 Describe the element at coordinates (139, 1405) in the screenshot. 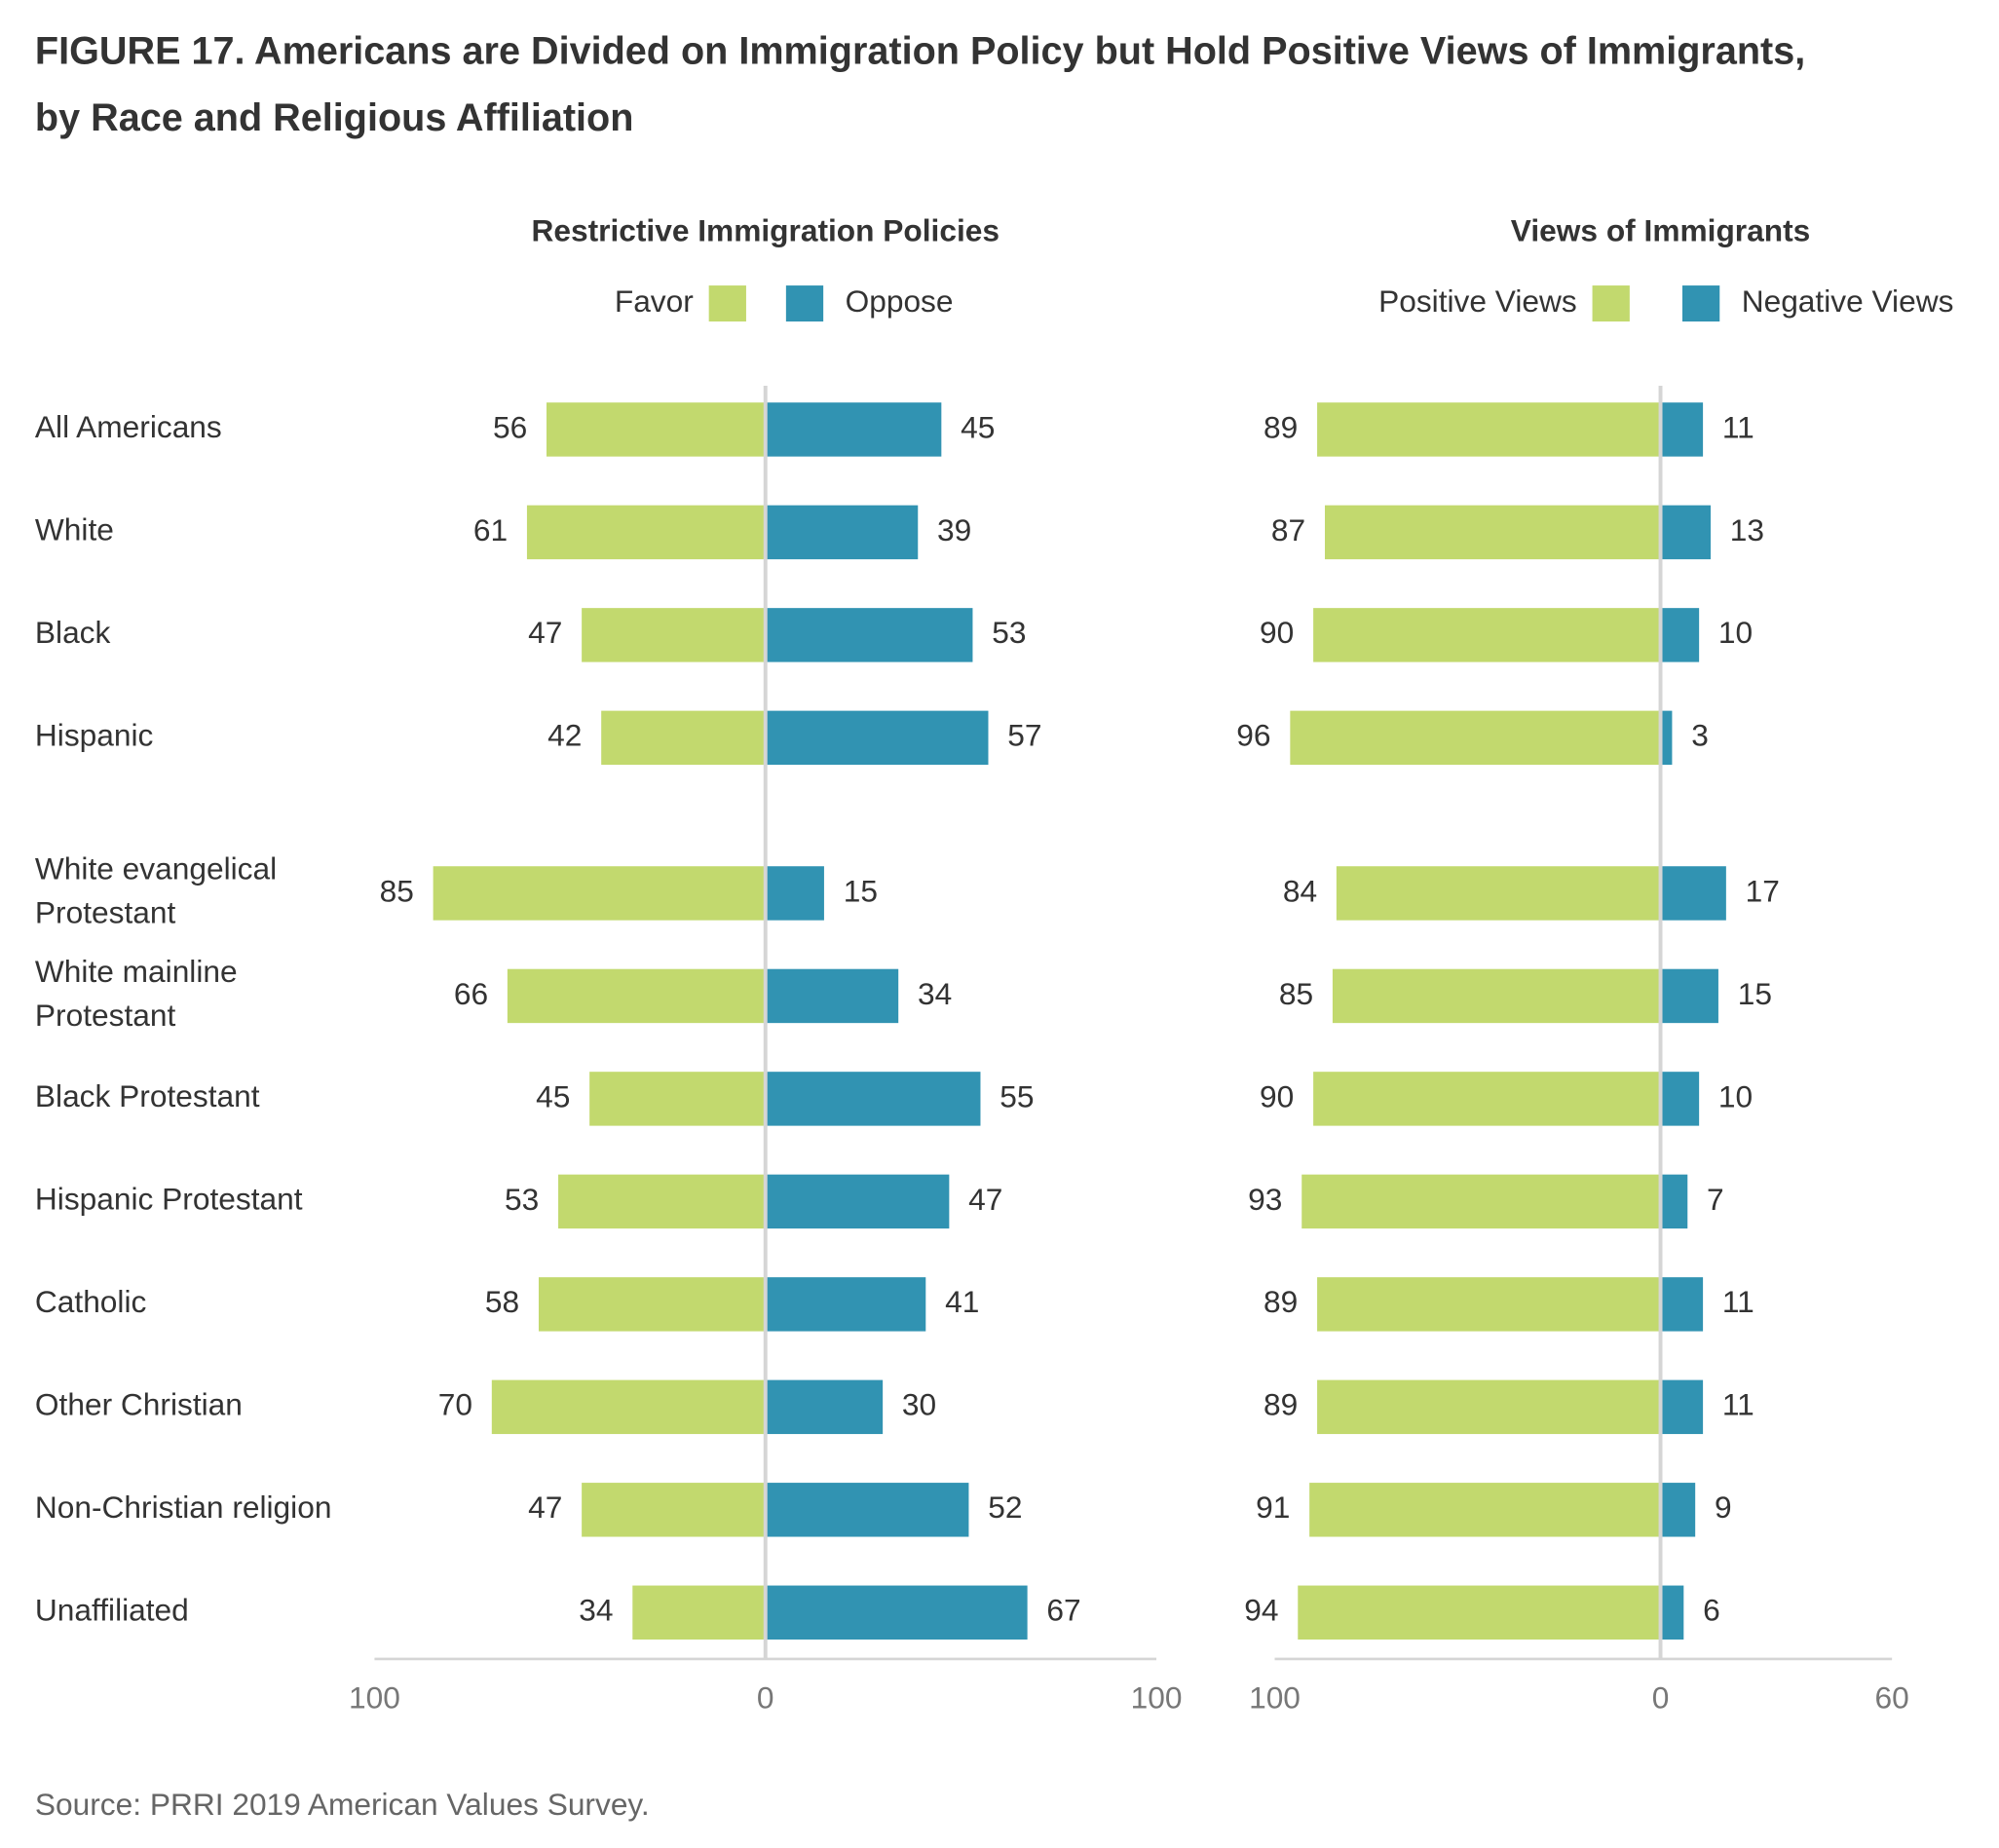

I see `category-label: Other Christian` at that location.